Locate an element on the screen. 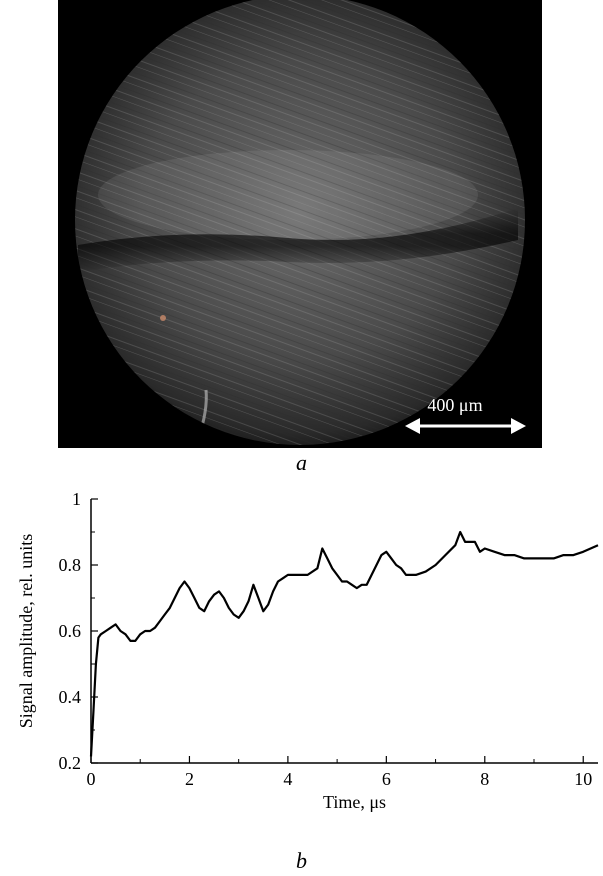 The height and width of the screenshot is (876, 603). panel-b-label: b is located at coordinates (301, 860).